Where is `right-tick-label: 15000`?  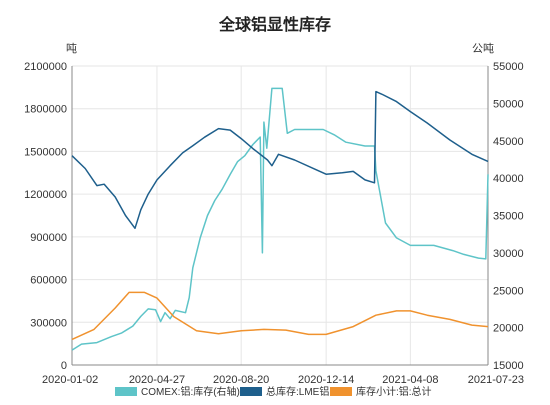 right-tick-label: 15000 is located at coordinates (508, 366).